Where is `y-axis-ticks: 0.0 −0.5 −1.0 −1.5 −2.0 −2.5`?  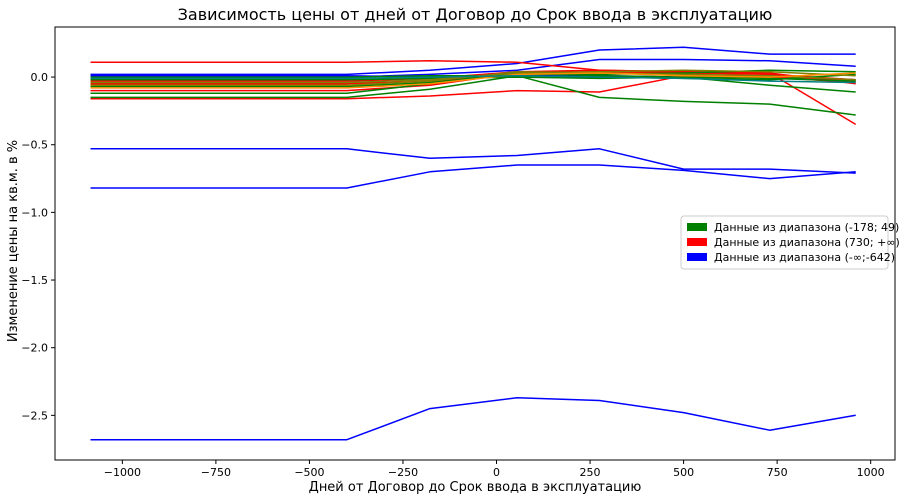
y-axis-ticks: 0.0 −0.5 −1.0 −1.5 −2.0 −2.5 is located at coordinates (38, 246).